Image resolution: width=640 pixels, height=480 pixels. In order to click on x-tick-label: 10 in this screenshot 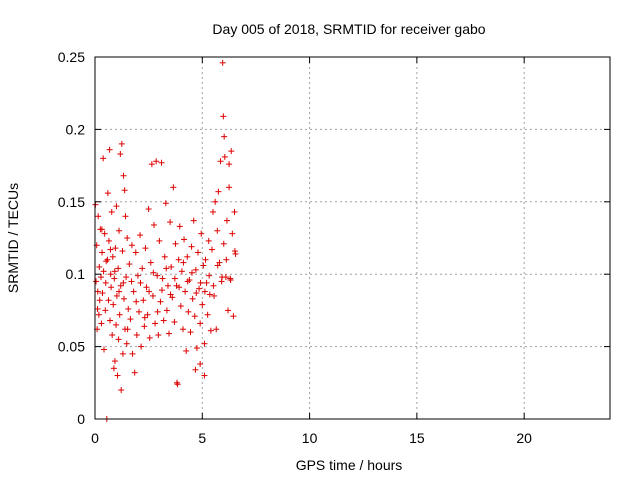, I will do `click(310, 438)`.